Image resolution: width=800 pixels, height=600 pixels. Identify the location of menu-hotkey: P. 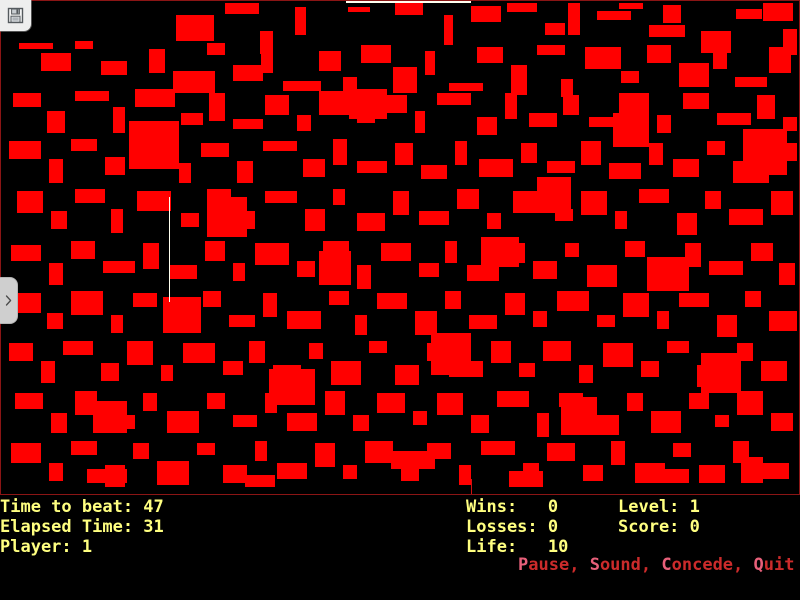
(523, 565).